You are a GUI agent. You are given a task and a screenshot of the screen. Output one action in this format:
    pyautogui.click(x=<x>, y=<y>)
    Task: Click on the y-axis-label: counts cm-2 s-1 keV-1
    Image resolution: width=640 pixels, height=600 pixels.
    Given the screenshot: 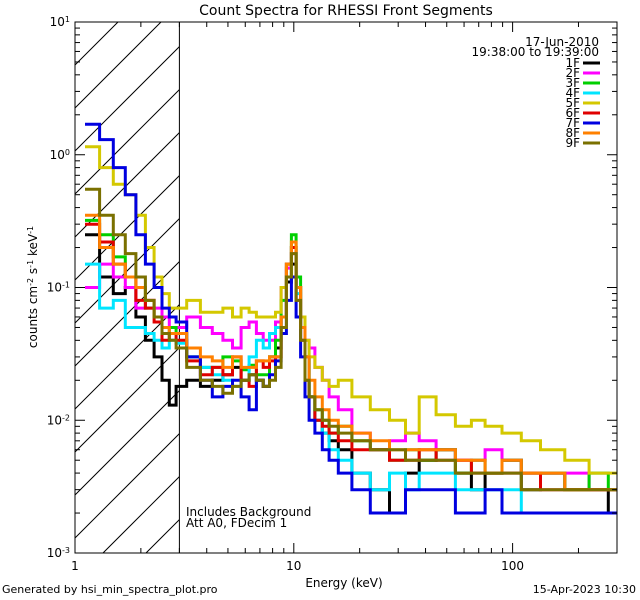 What is the action you would take?
    pyautogui.click(x=33, y=287)
    